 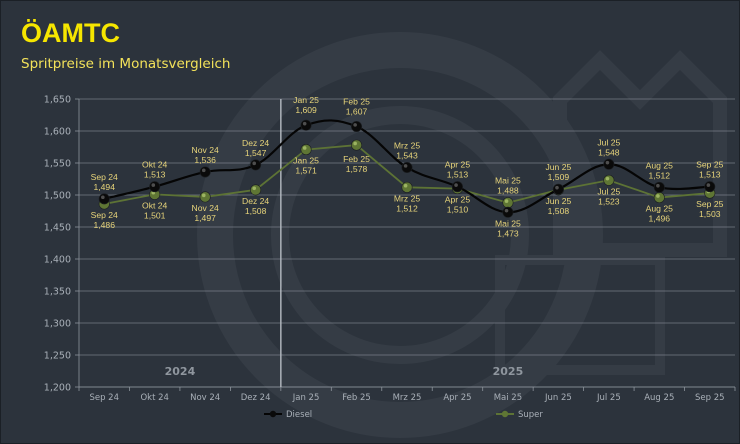 What do you see at coordinates (609, 152) in the screenshot?
I see `data-label-diesel-value: 1,548` at bounding box center [609, 152].